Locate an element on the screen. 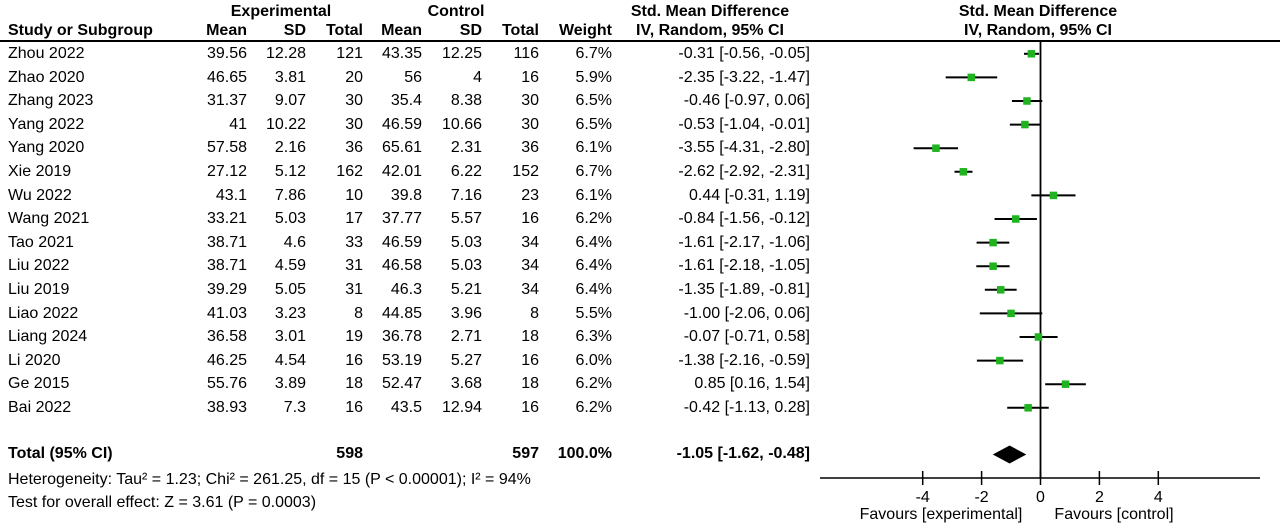 This screenshot has width=1280, height=529. mean-experimental: 46.65 is located at coordinates (226, 77).